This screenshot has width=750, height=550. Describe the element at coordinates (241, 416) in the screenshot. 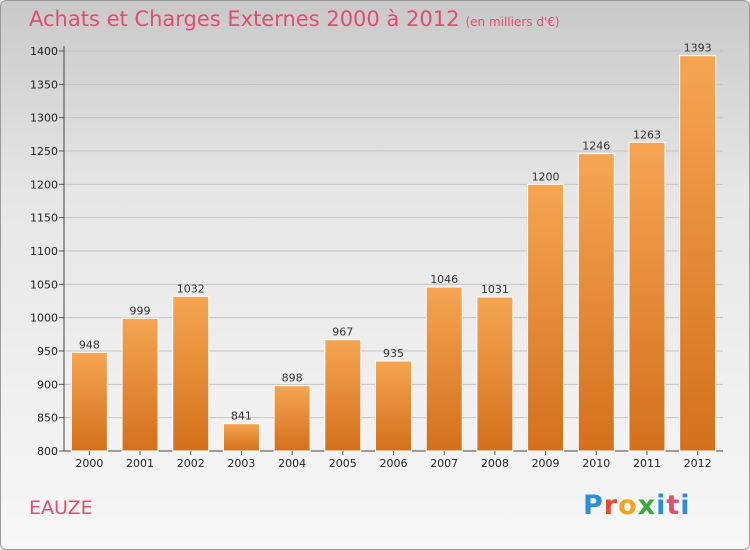

I see `bar-value-label: 841` at that location.